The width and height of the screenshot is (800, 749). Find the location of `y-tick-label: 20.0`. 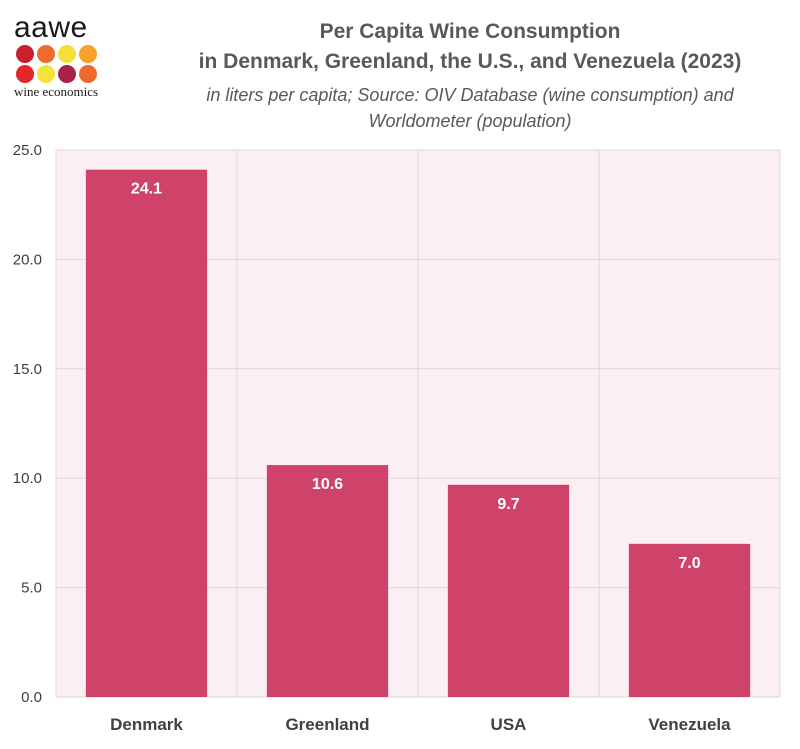

y-tick-label: 20.0 is located at coordinates (27, 259).